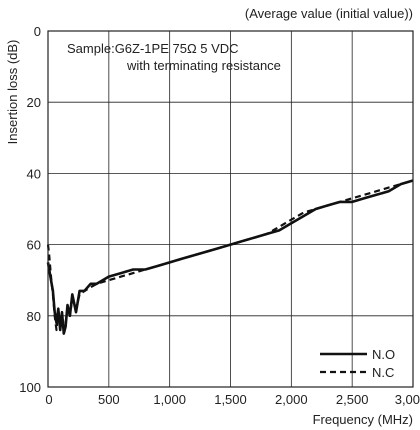  Describe the element at coordinates (34, 102) in the screenshot. I see `y-tick-label: 20` at that location.